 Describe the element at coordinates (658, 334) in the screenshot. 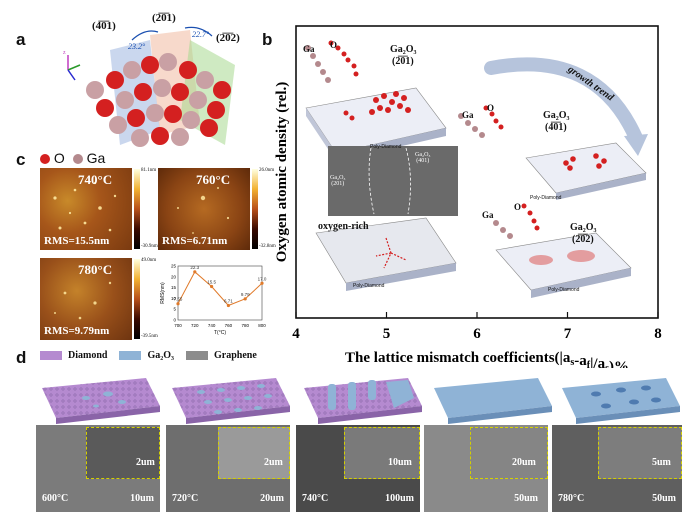

I see `mismatch-x-tick: 8` at that location.